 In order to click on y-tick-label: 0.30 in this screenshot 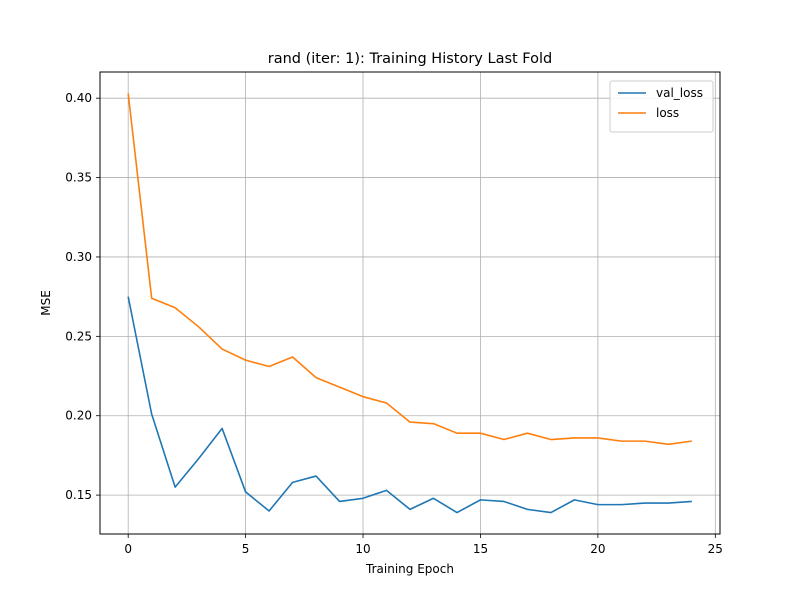, I will do `click(78, 257)`.